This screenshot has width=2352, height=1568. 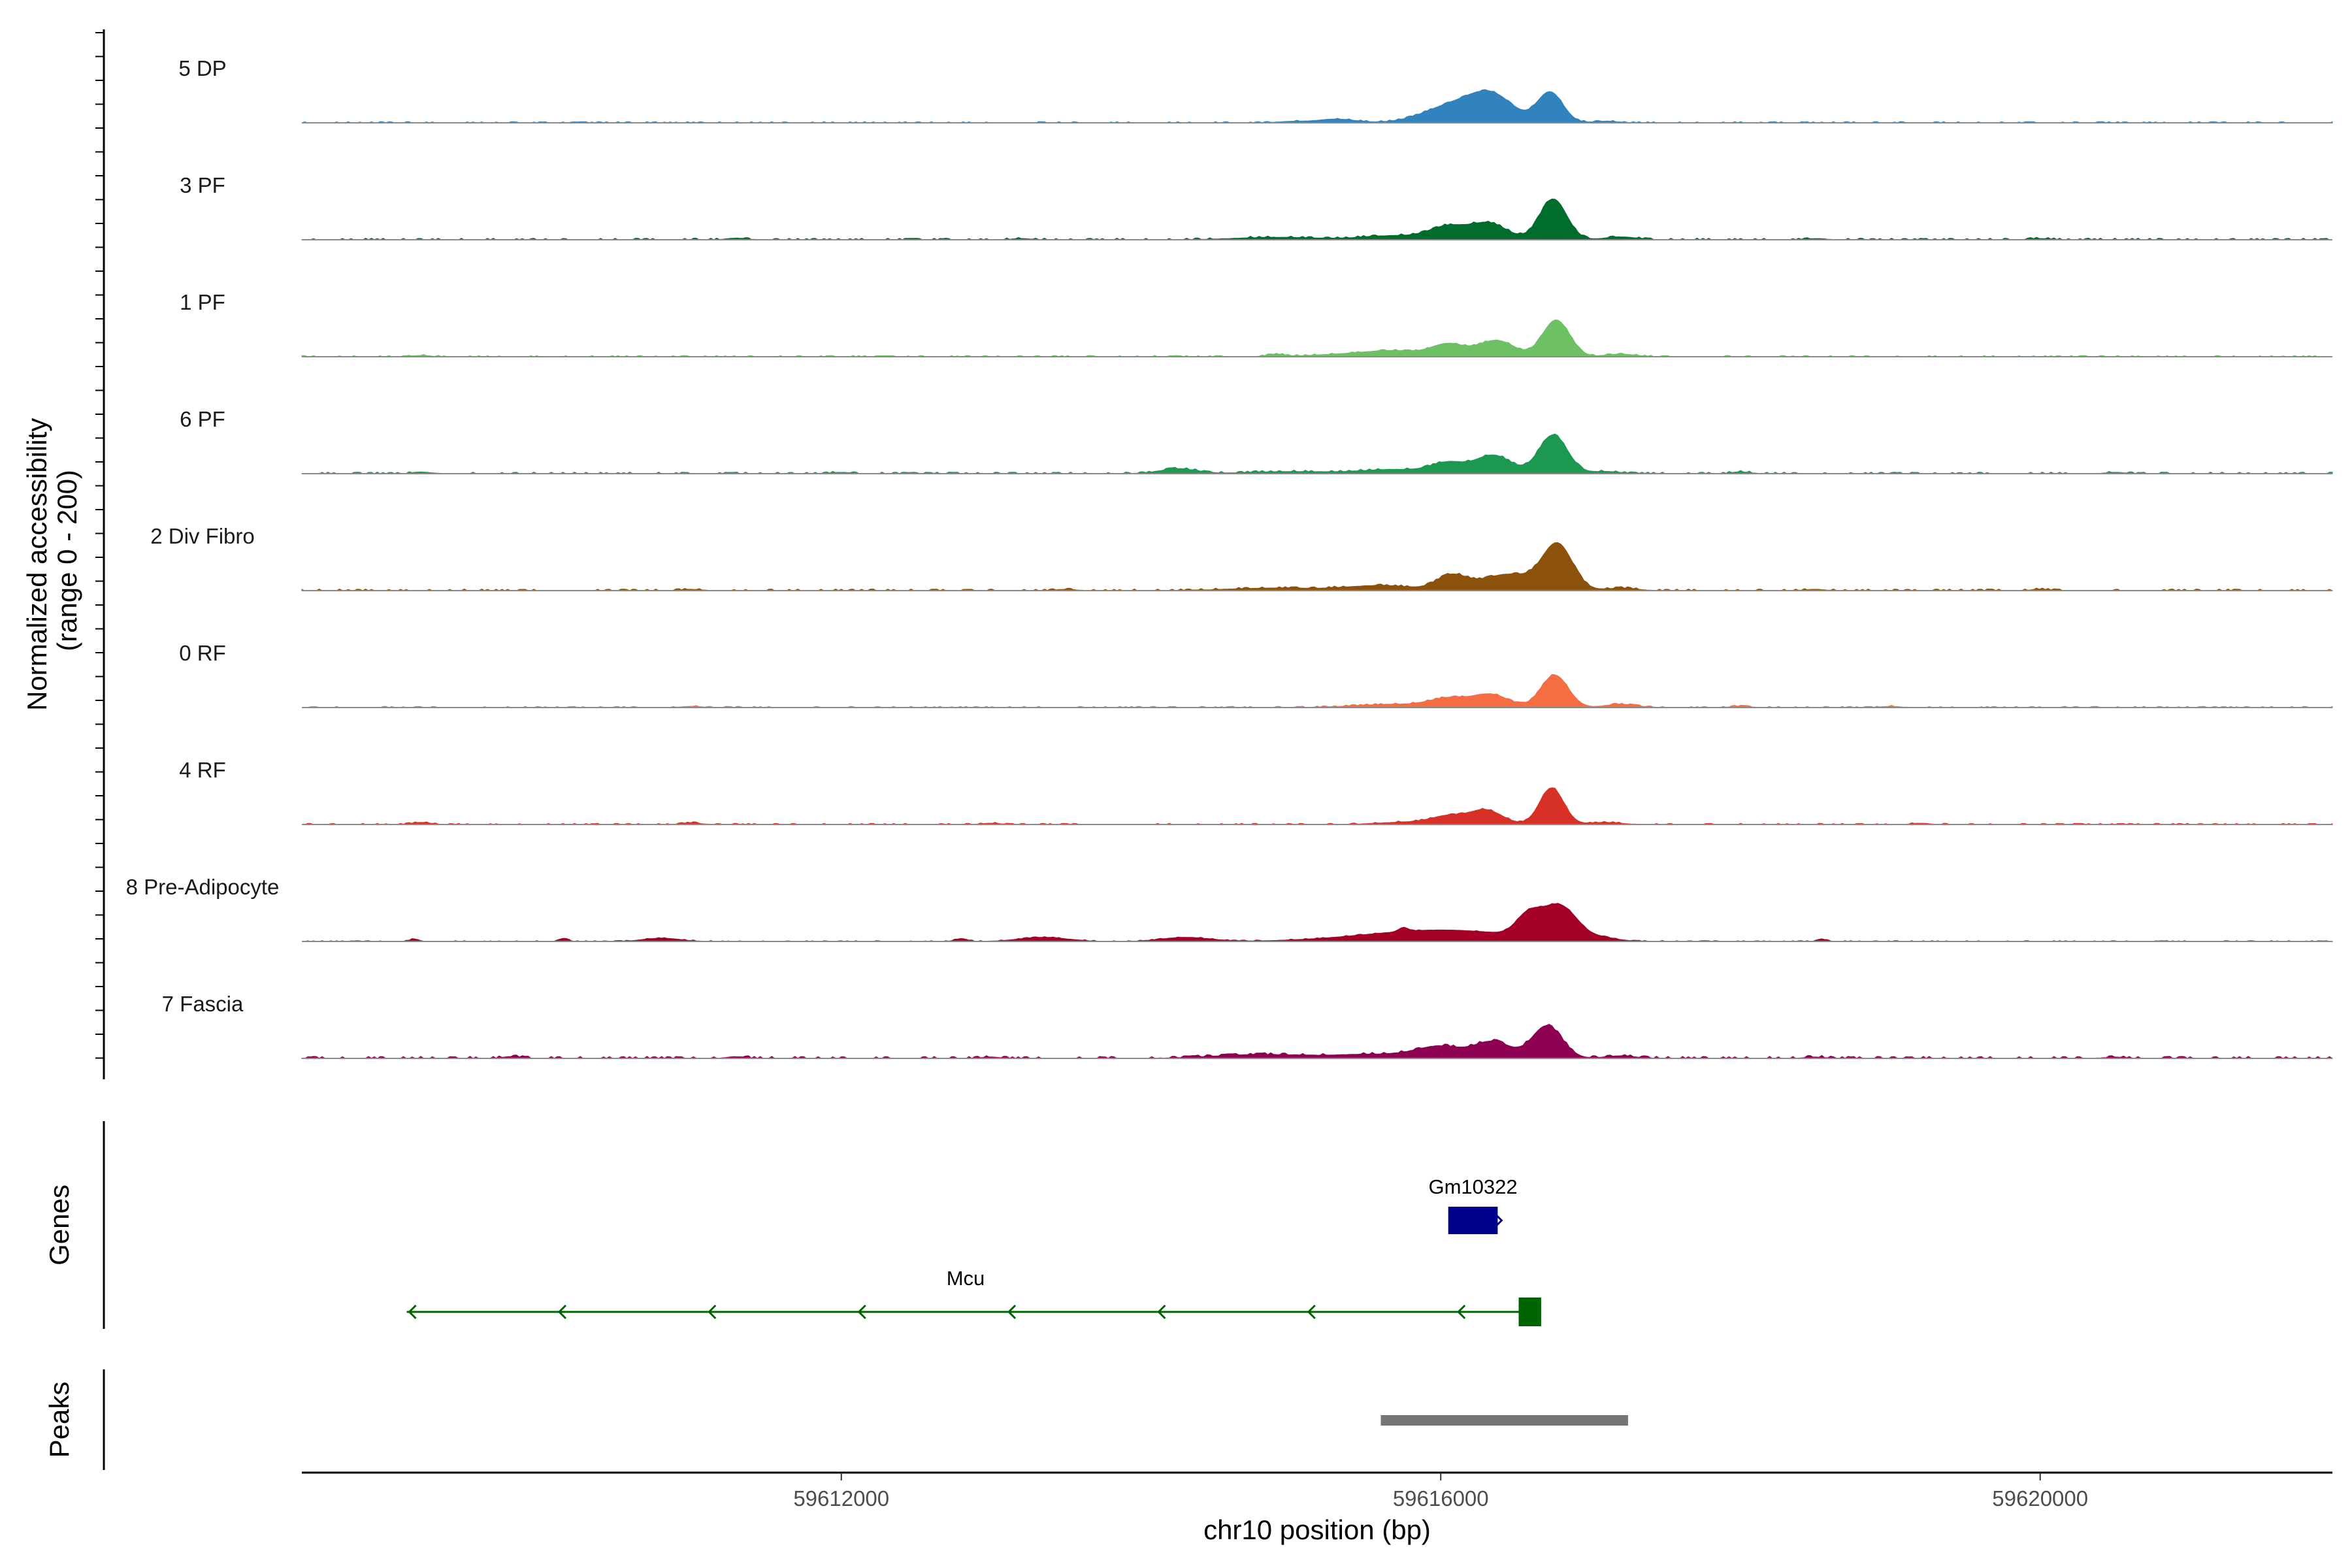 What do you see at coordinates (1317, 106) in the screenshot?
I see `coverage-area-5-dp` at bounding box center [1317, 106].